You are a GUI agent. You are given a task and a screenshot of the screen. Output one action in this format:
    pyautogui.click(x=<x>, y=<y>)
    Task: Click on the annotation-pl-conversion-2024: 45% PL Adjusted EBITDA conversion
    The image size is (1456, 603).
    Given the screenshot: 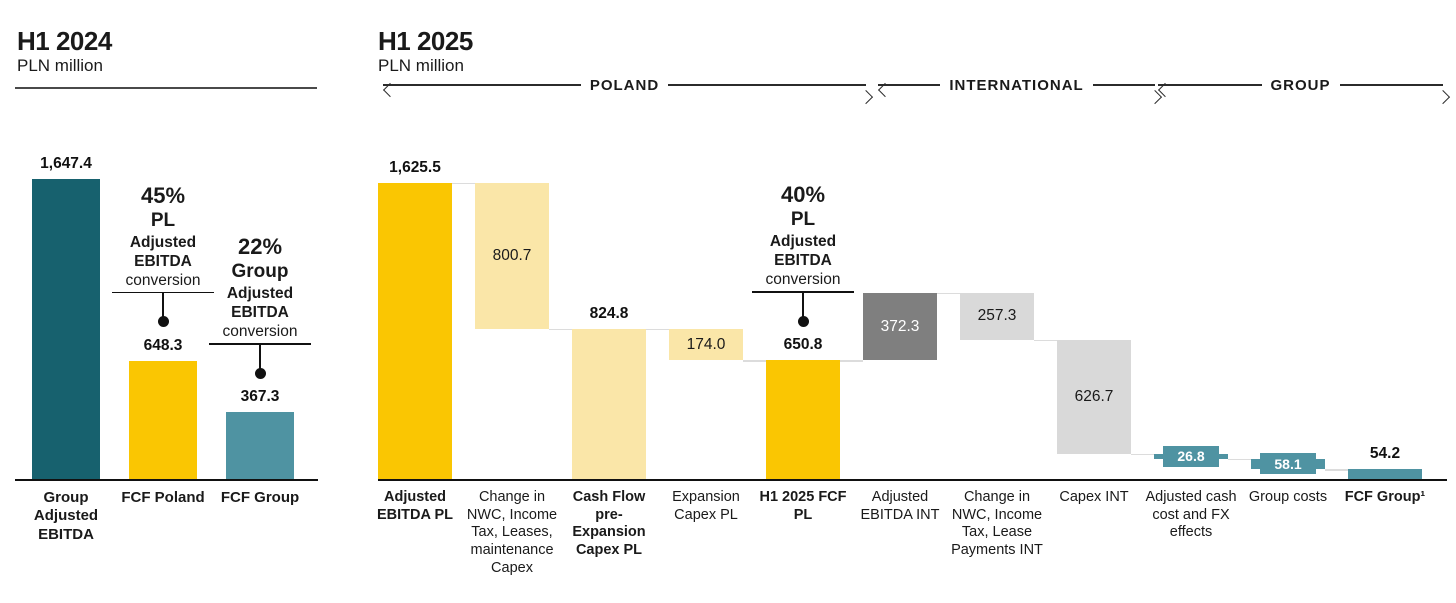 What is the action you would take?
    pyautogui.click(x=163, y=236)
    